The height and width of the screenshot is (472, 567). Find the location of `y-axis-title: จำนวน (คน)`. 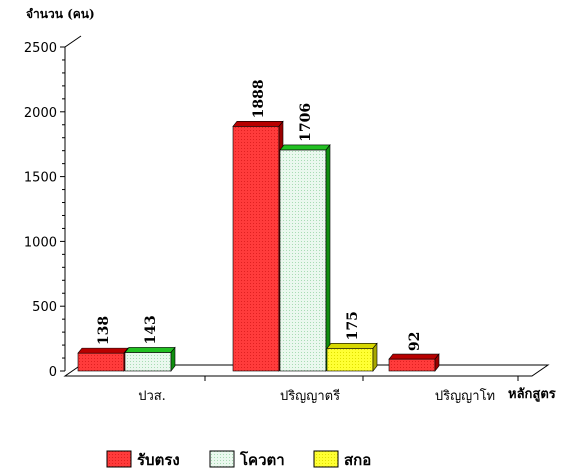

y-axis-title: จำนวน (คน) is located at coordinates (60, 14).